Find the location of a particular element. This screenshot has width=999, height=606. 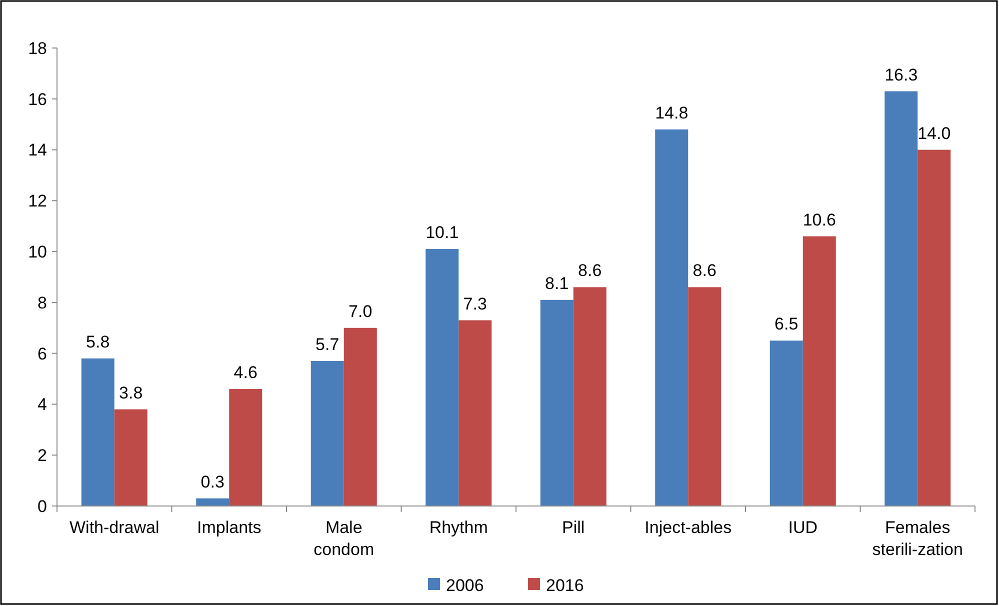

data-label: 16.3 is located at coordinates (901, 74).